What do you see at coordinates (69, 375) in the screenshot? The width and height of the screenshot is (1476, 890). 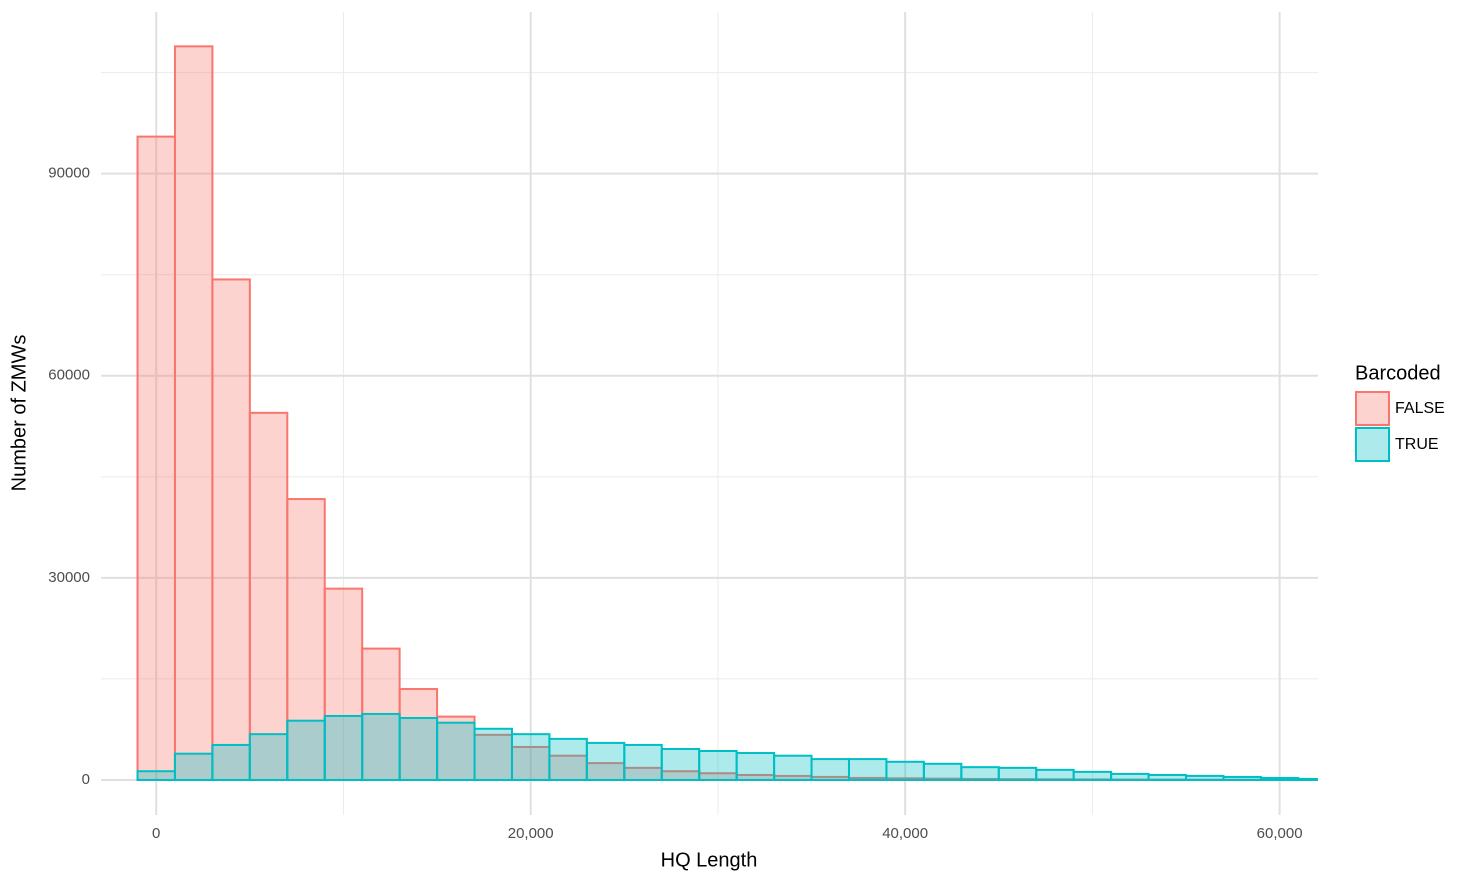 I see `y-tick-label: 60000` at bounding box center [69, 375].